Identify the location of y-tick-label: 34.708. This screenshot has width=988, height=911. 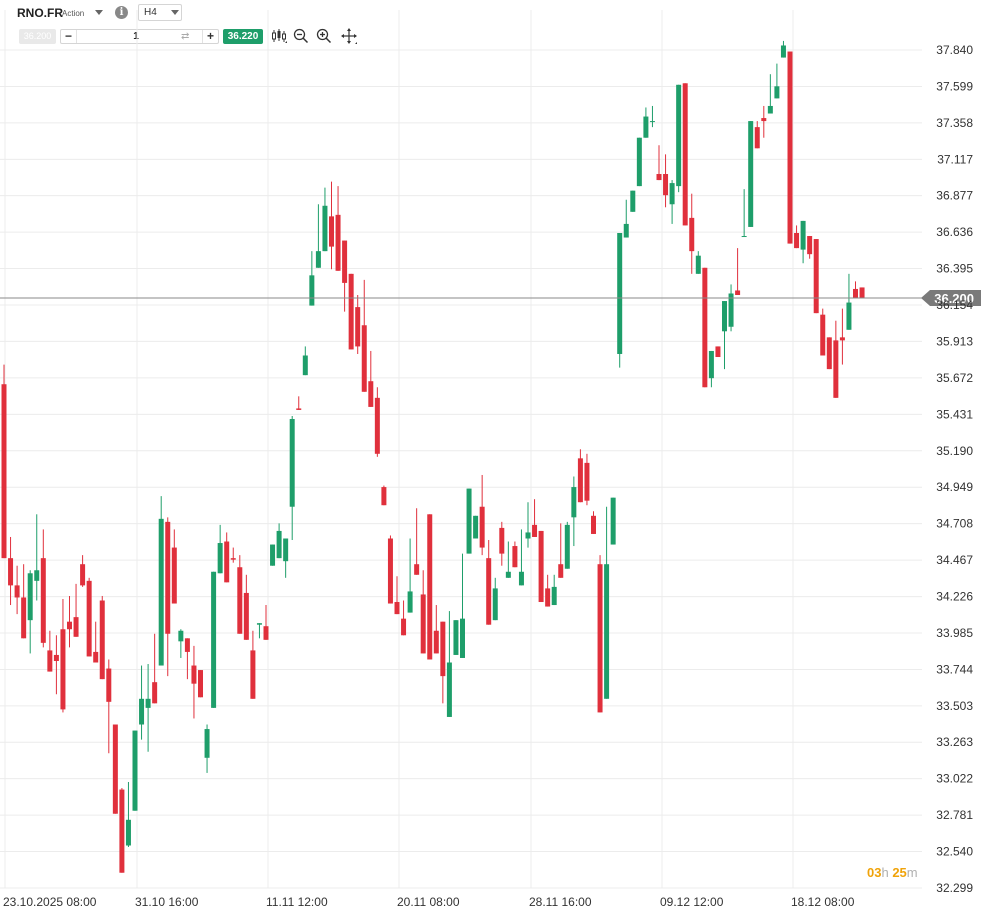
(954, 524).